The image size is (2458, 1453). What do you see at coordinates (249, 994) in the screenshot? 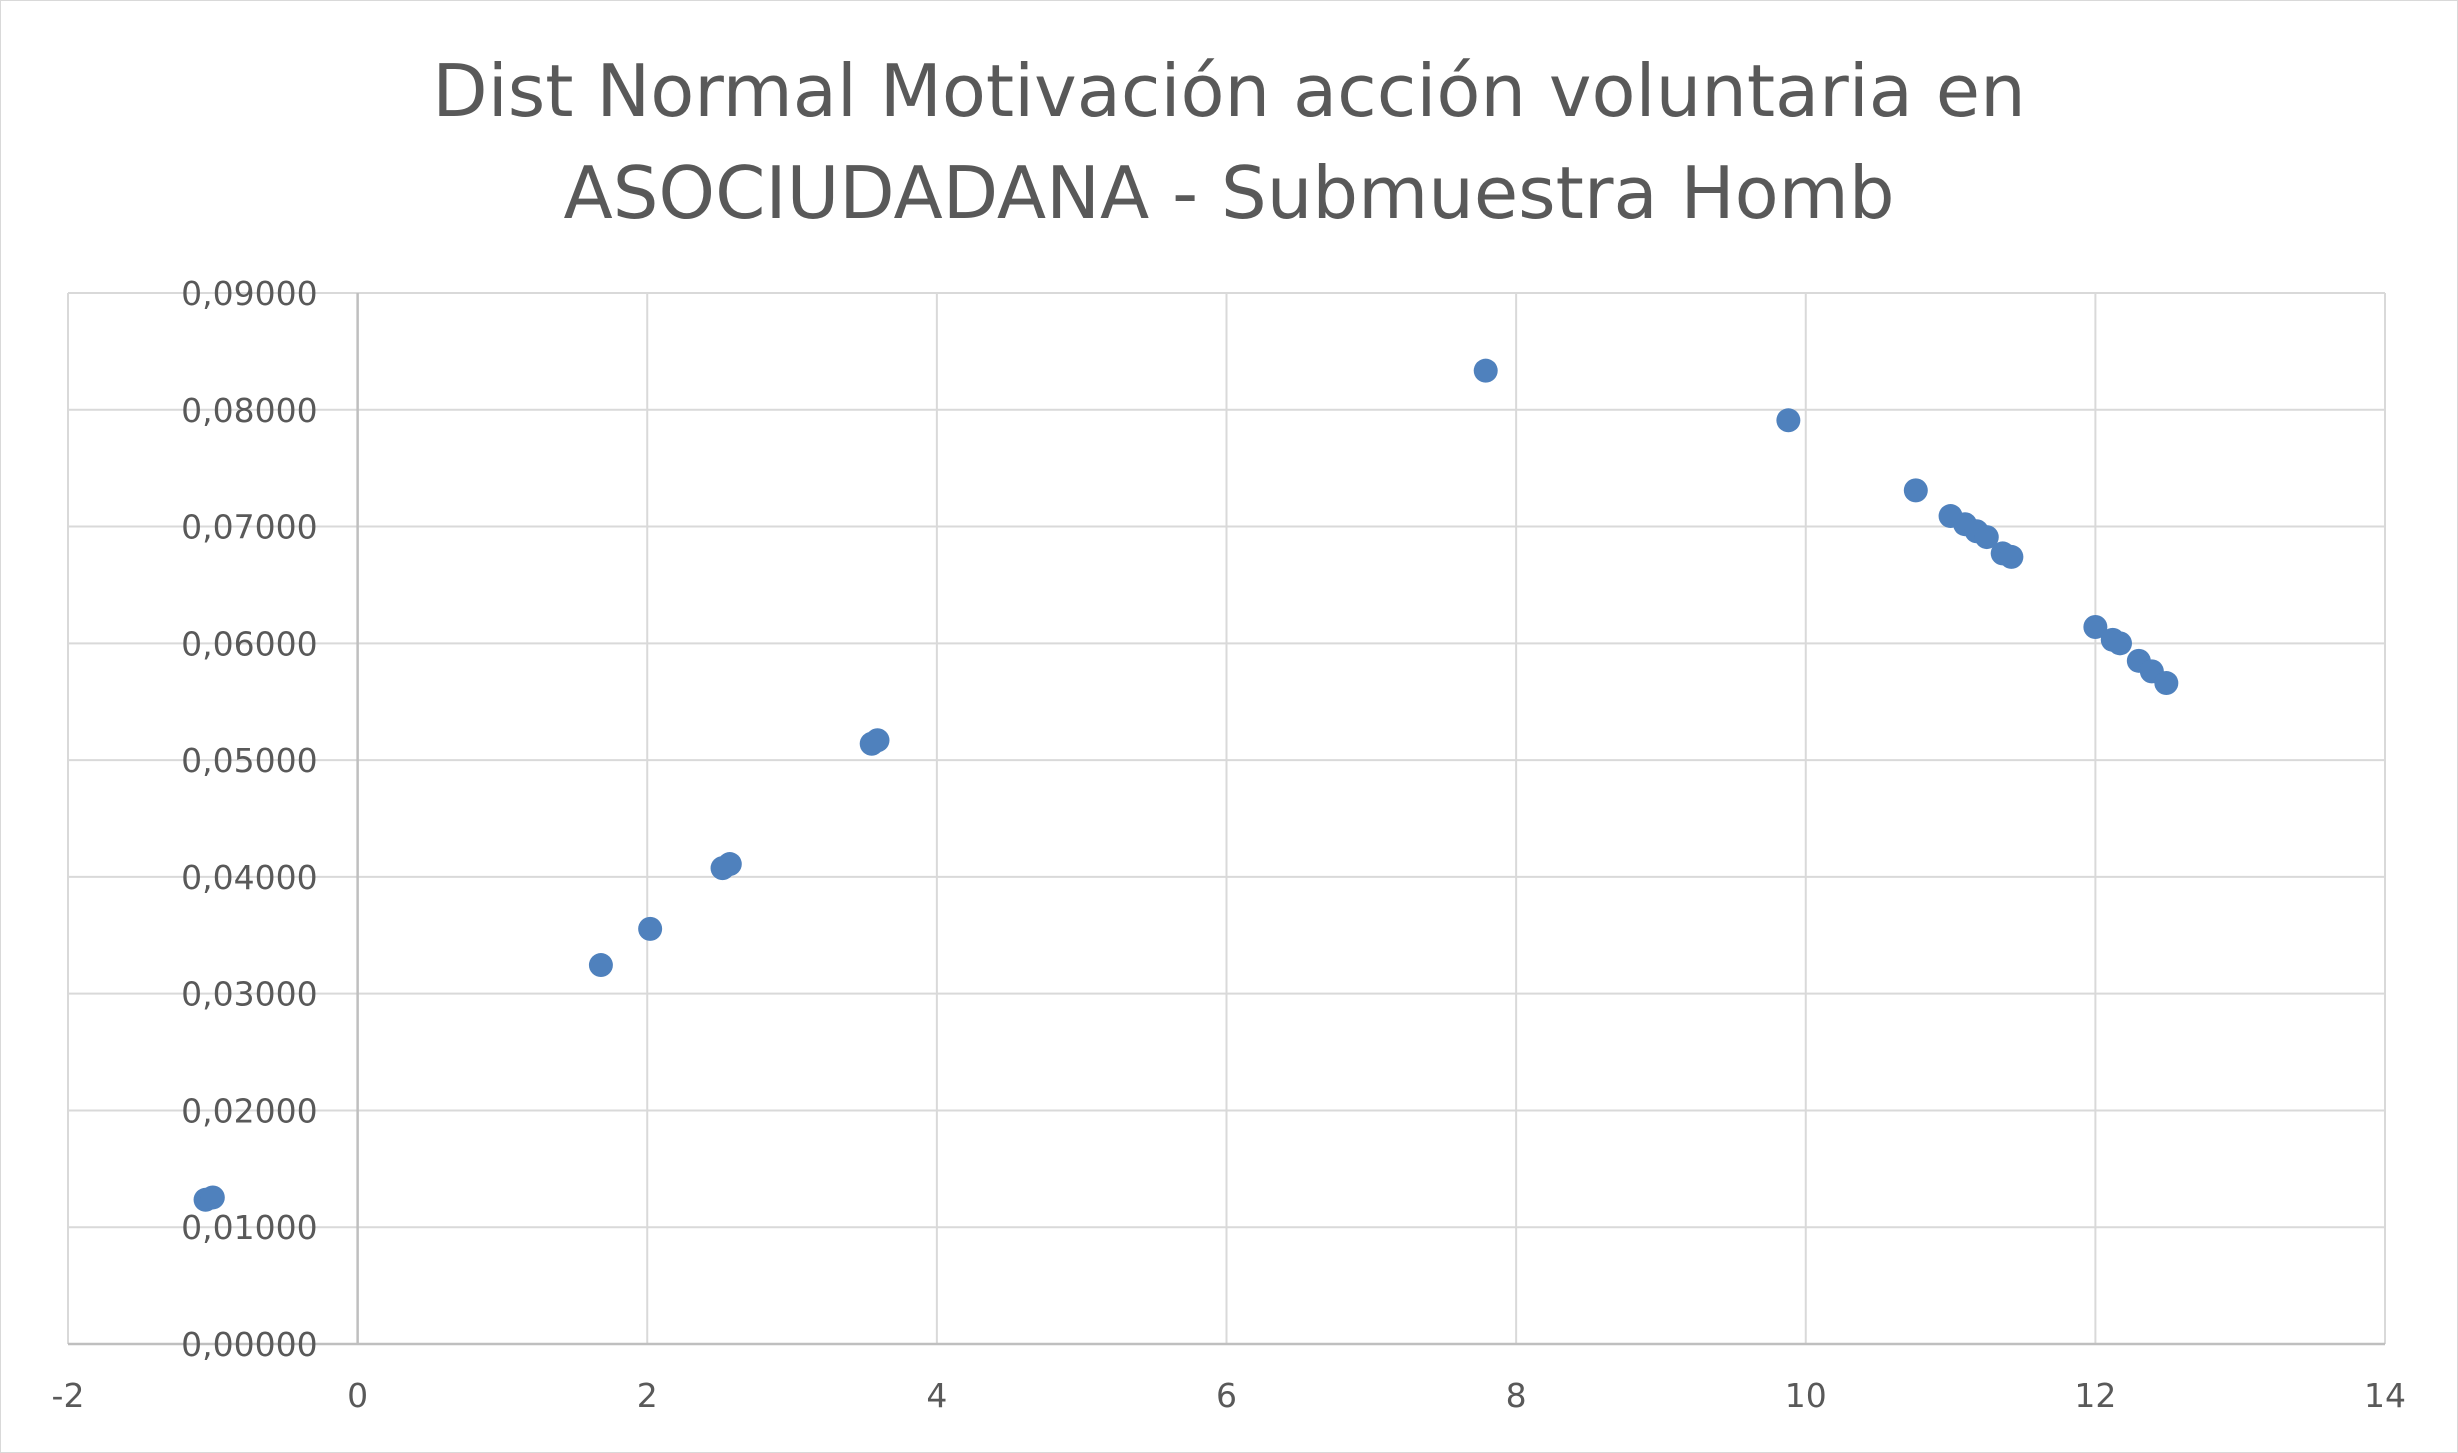
I see `y-tick-label: 0,03000` at bounding box center [249, 994].